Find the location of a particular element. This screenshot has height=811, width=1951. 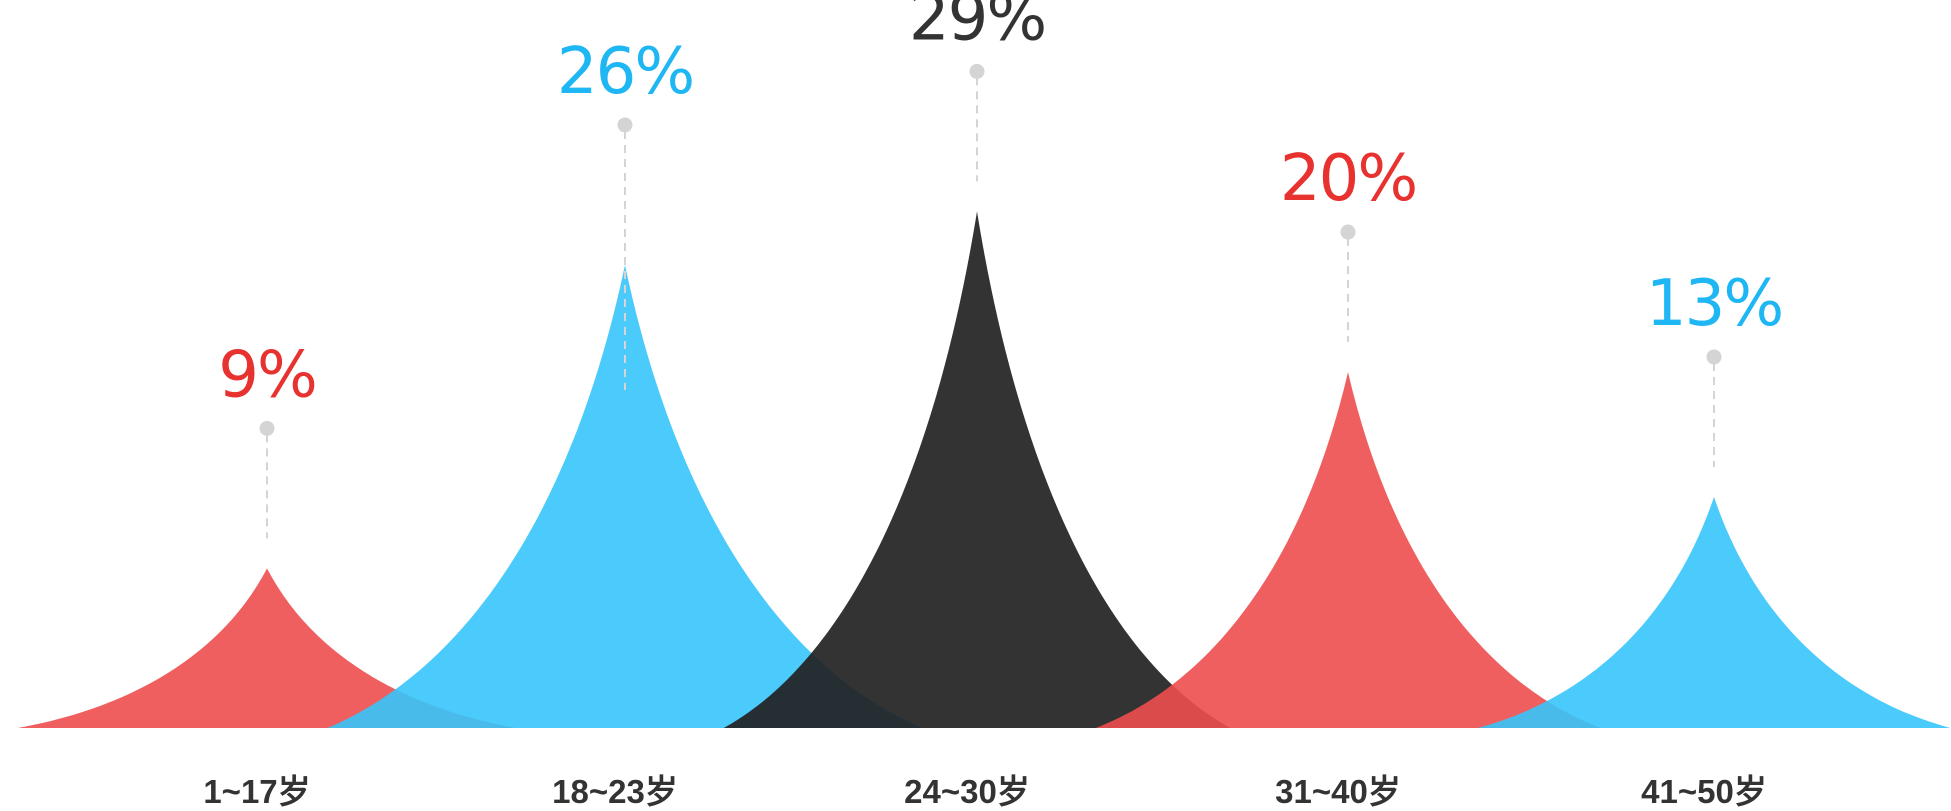

category-label-4: 31~40岁 is located at coordinates (1338, 791).